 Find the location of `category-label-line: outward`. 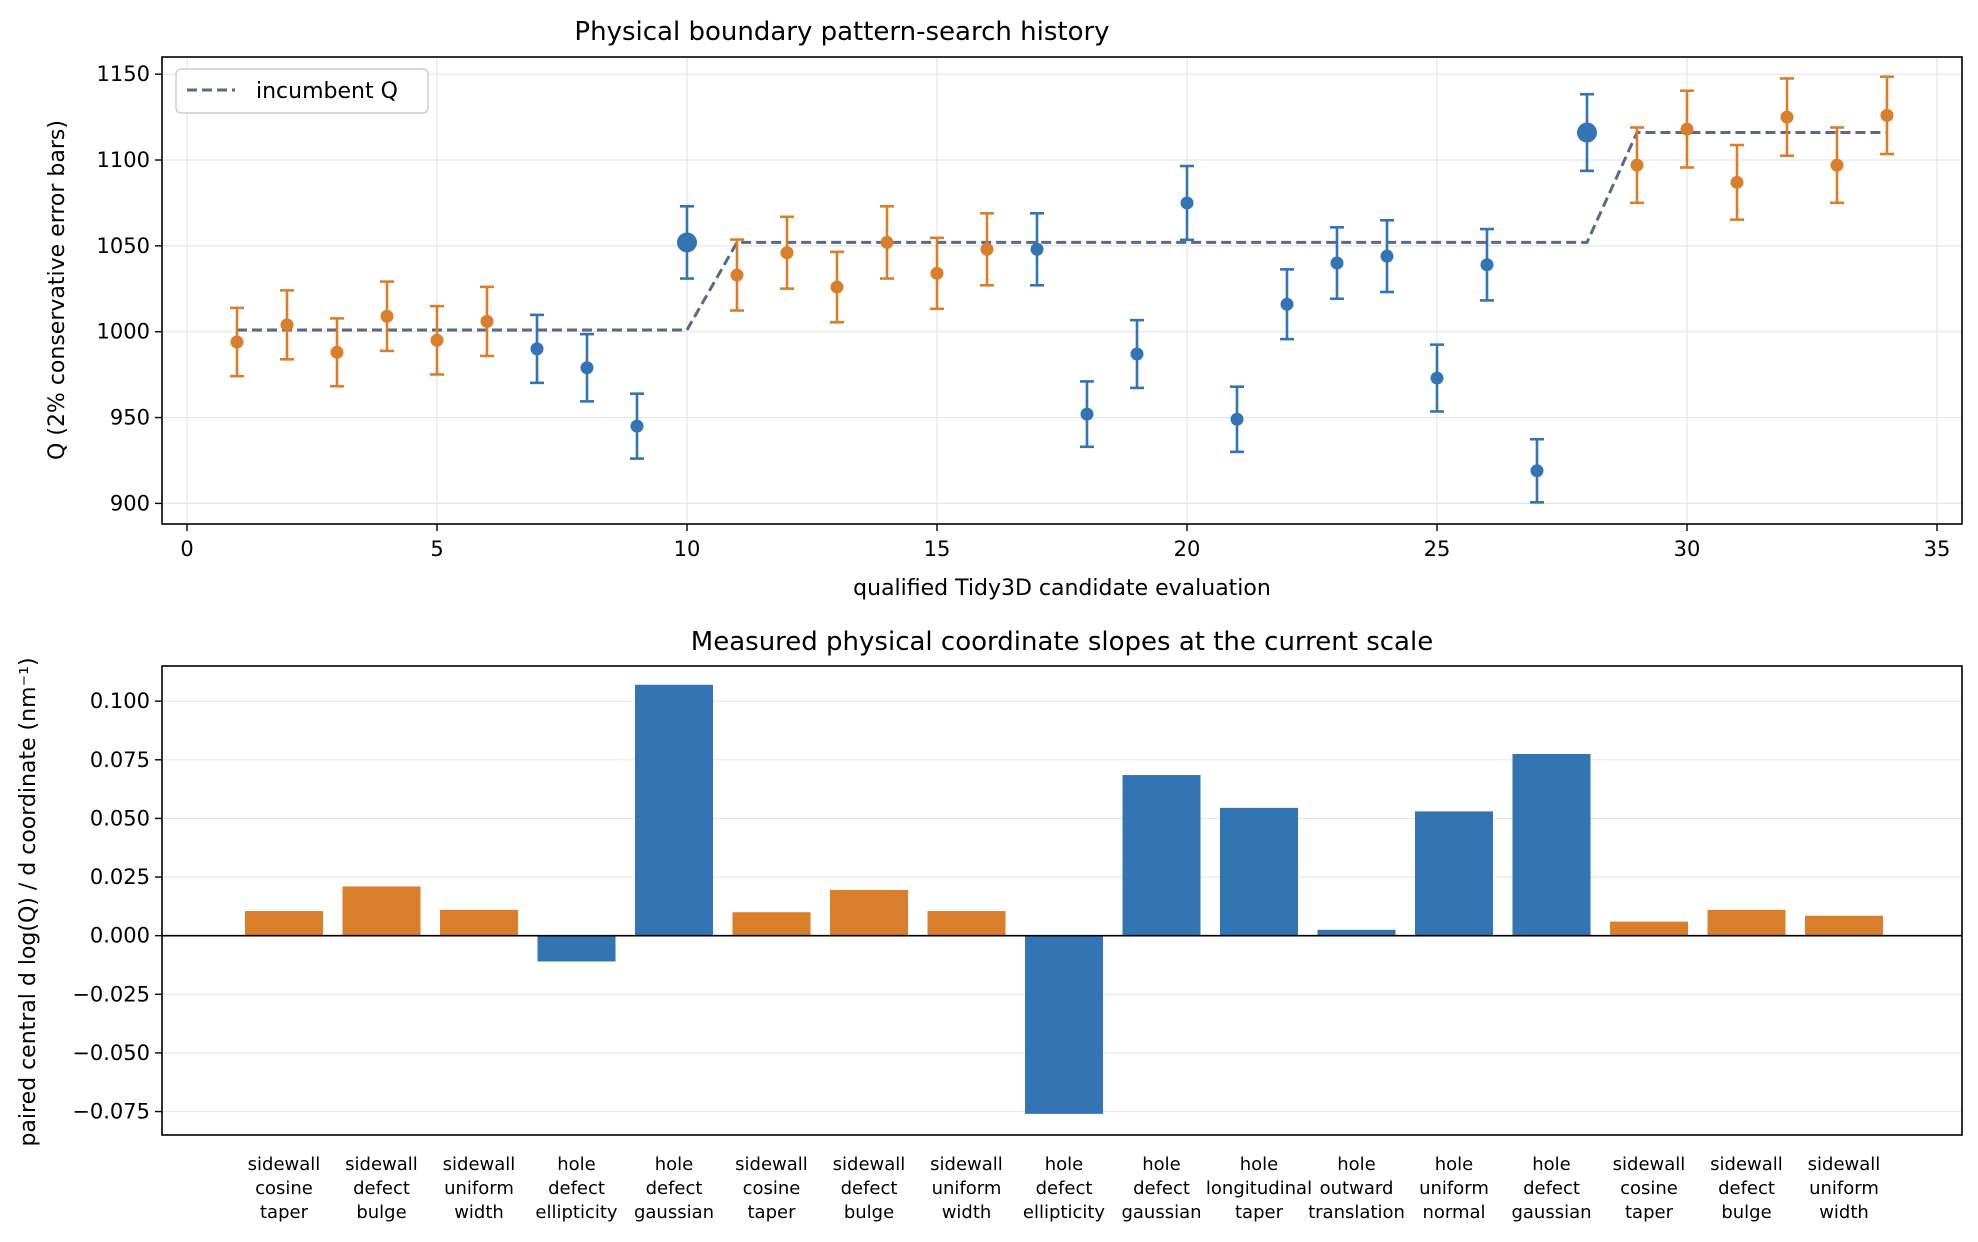

category-label-line: outward is located at coordinates (1357, 1188).